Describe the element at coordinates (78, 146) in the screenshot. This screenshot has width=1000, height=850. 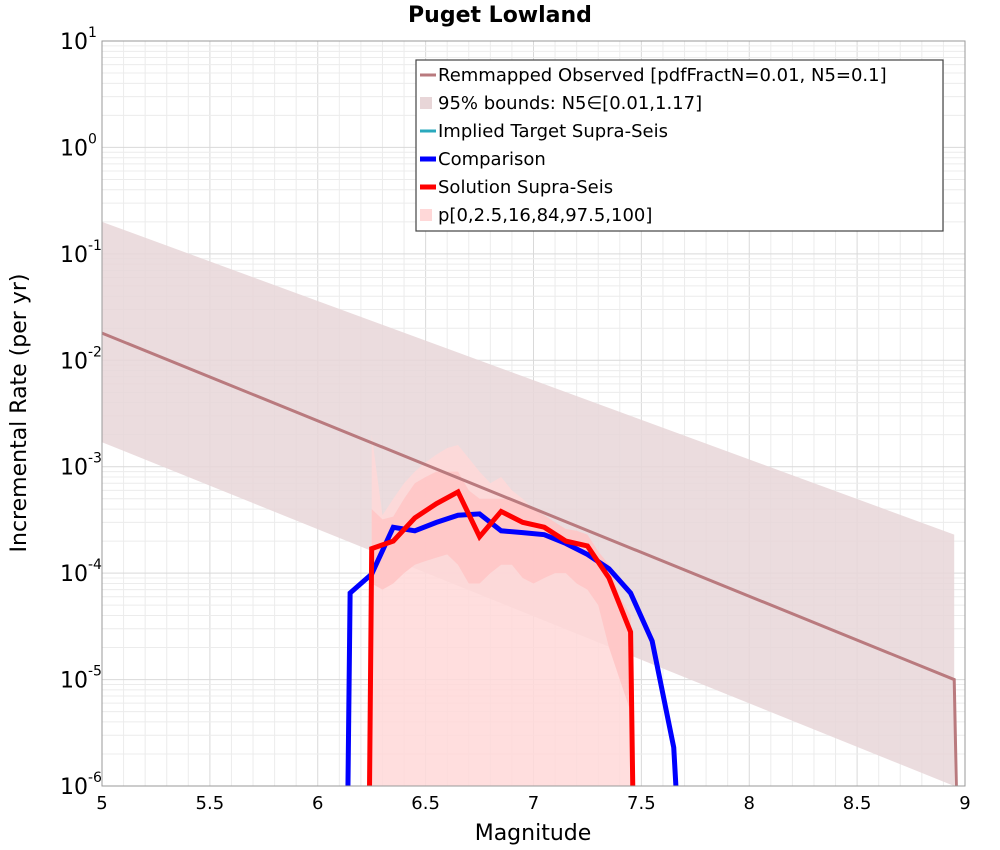
I see `y-tick-label: 10⁰` at that location.